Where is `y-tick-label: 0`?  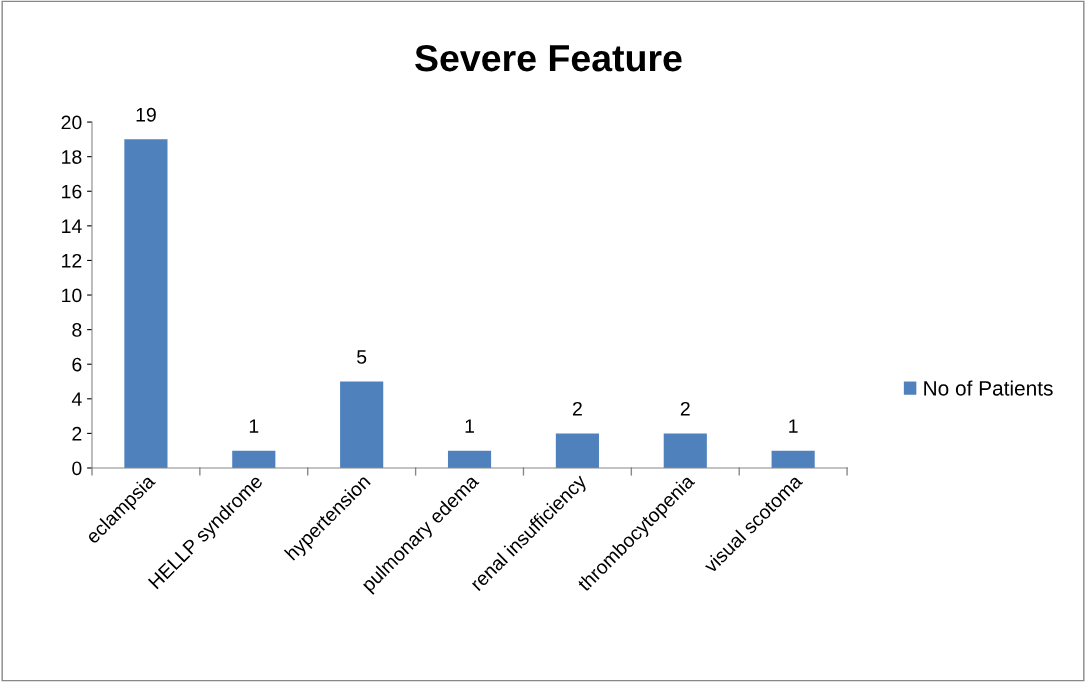
y-tick-label: 0 is located at coordinates (77, 468).